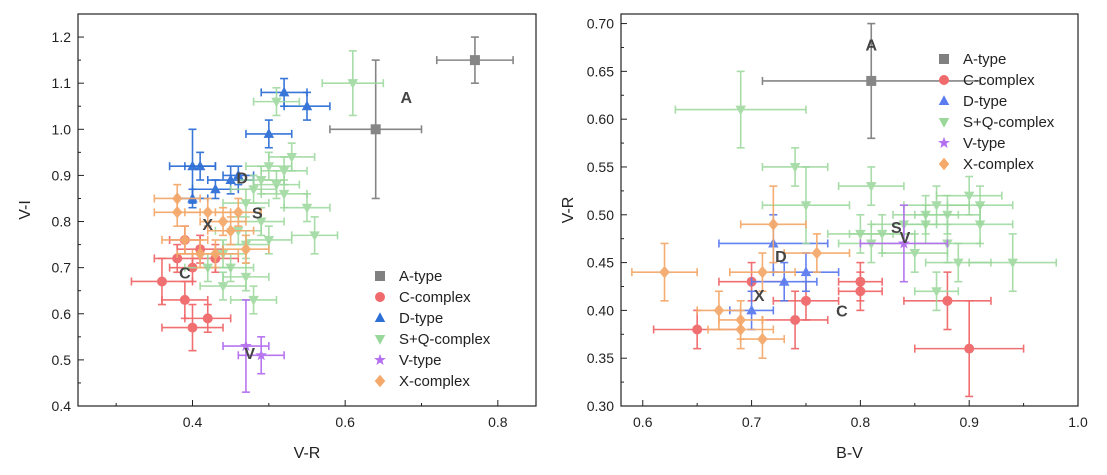 This screenshot has width=1107, height=475. Describe the element at coordinates (62, 406) in the screenshot. I see `y-tick-label: 0.4` at that location.